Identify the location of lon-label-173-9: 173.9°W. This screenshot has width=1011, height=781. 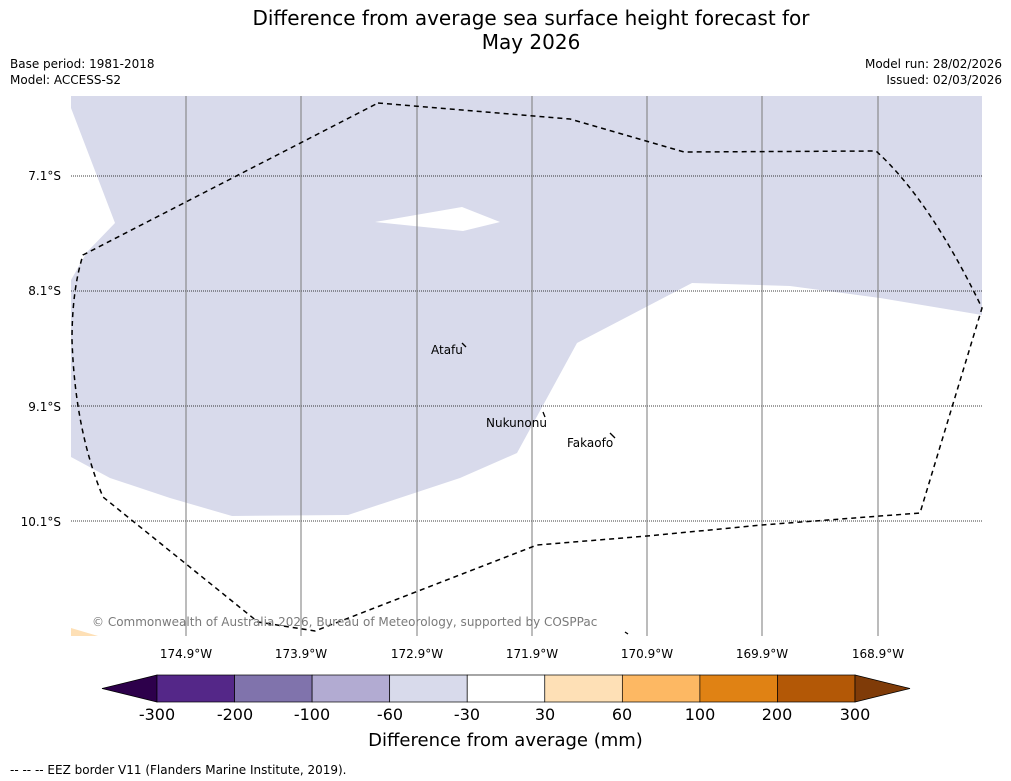
(301, 654).